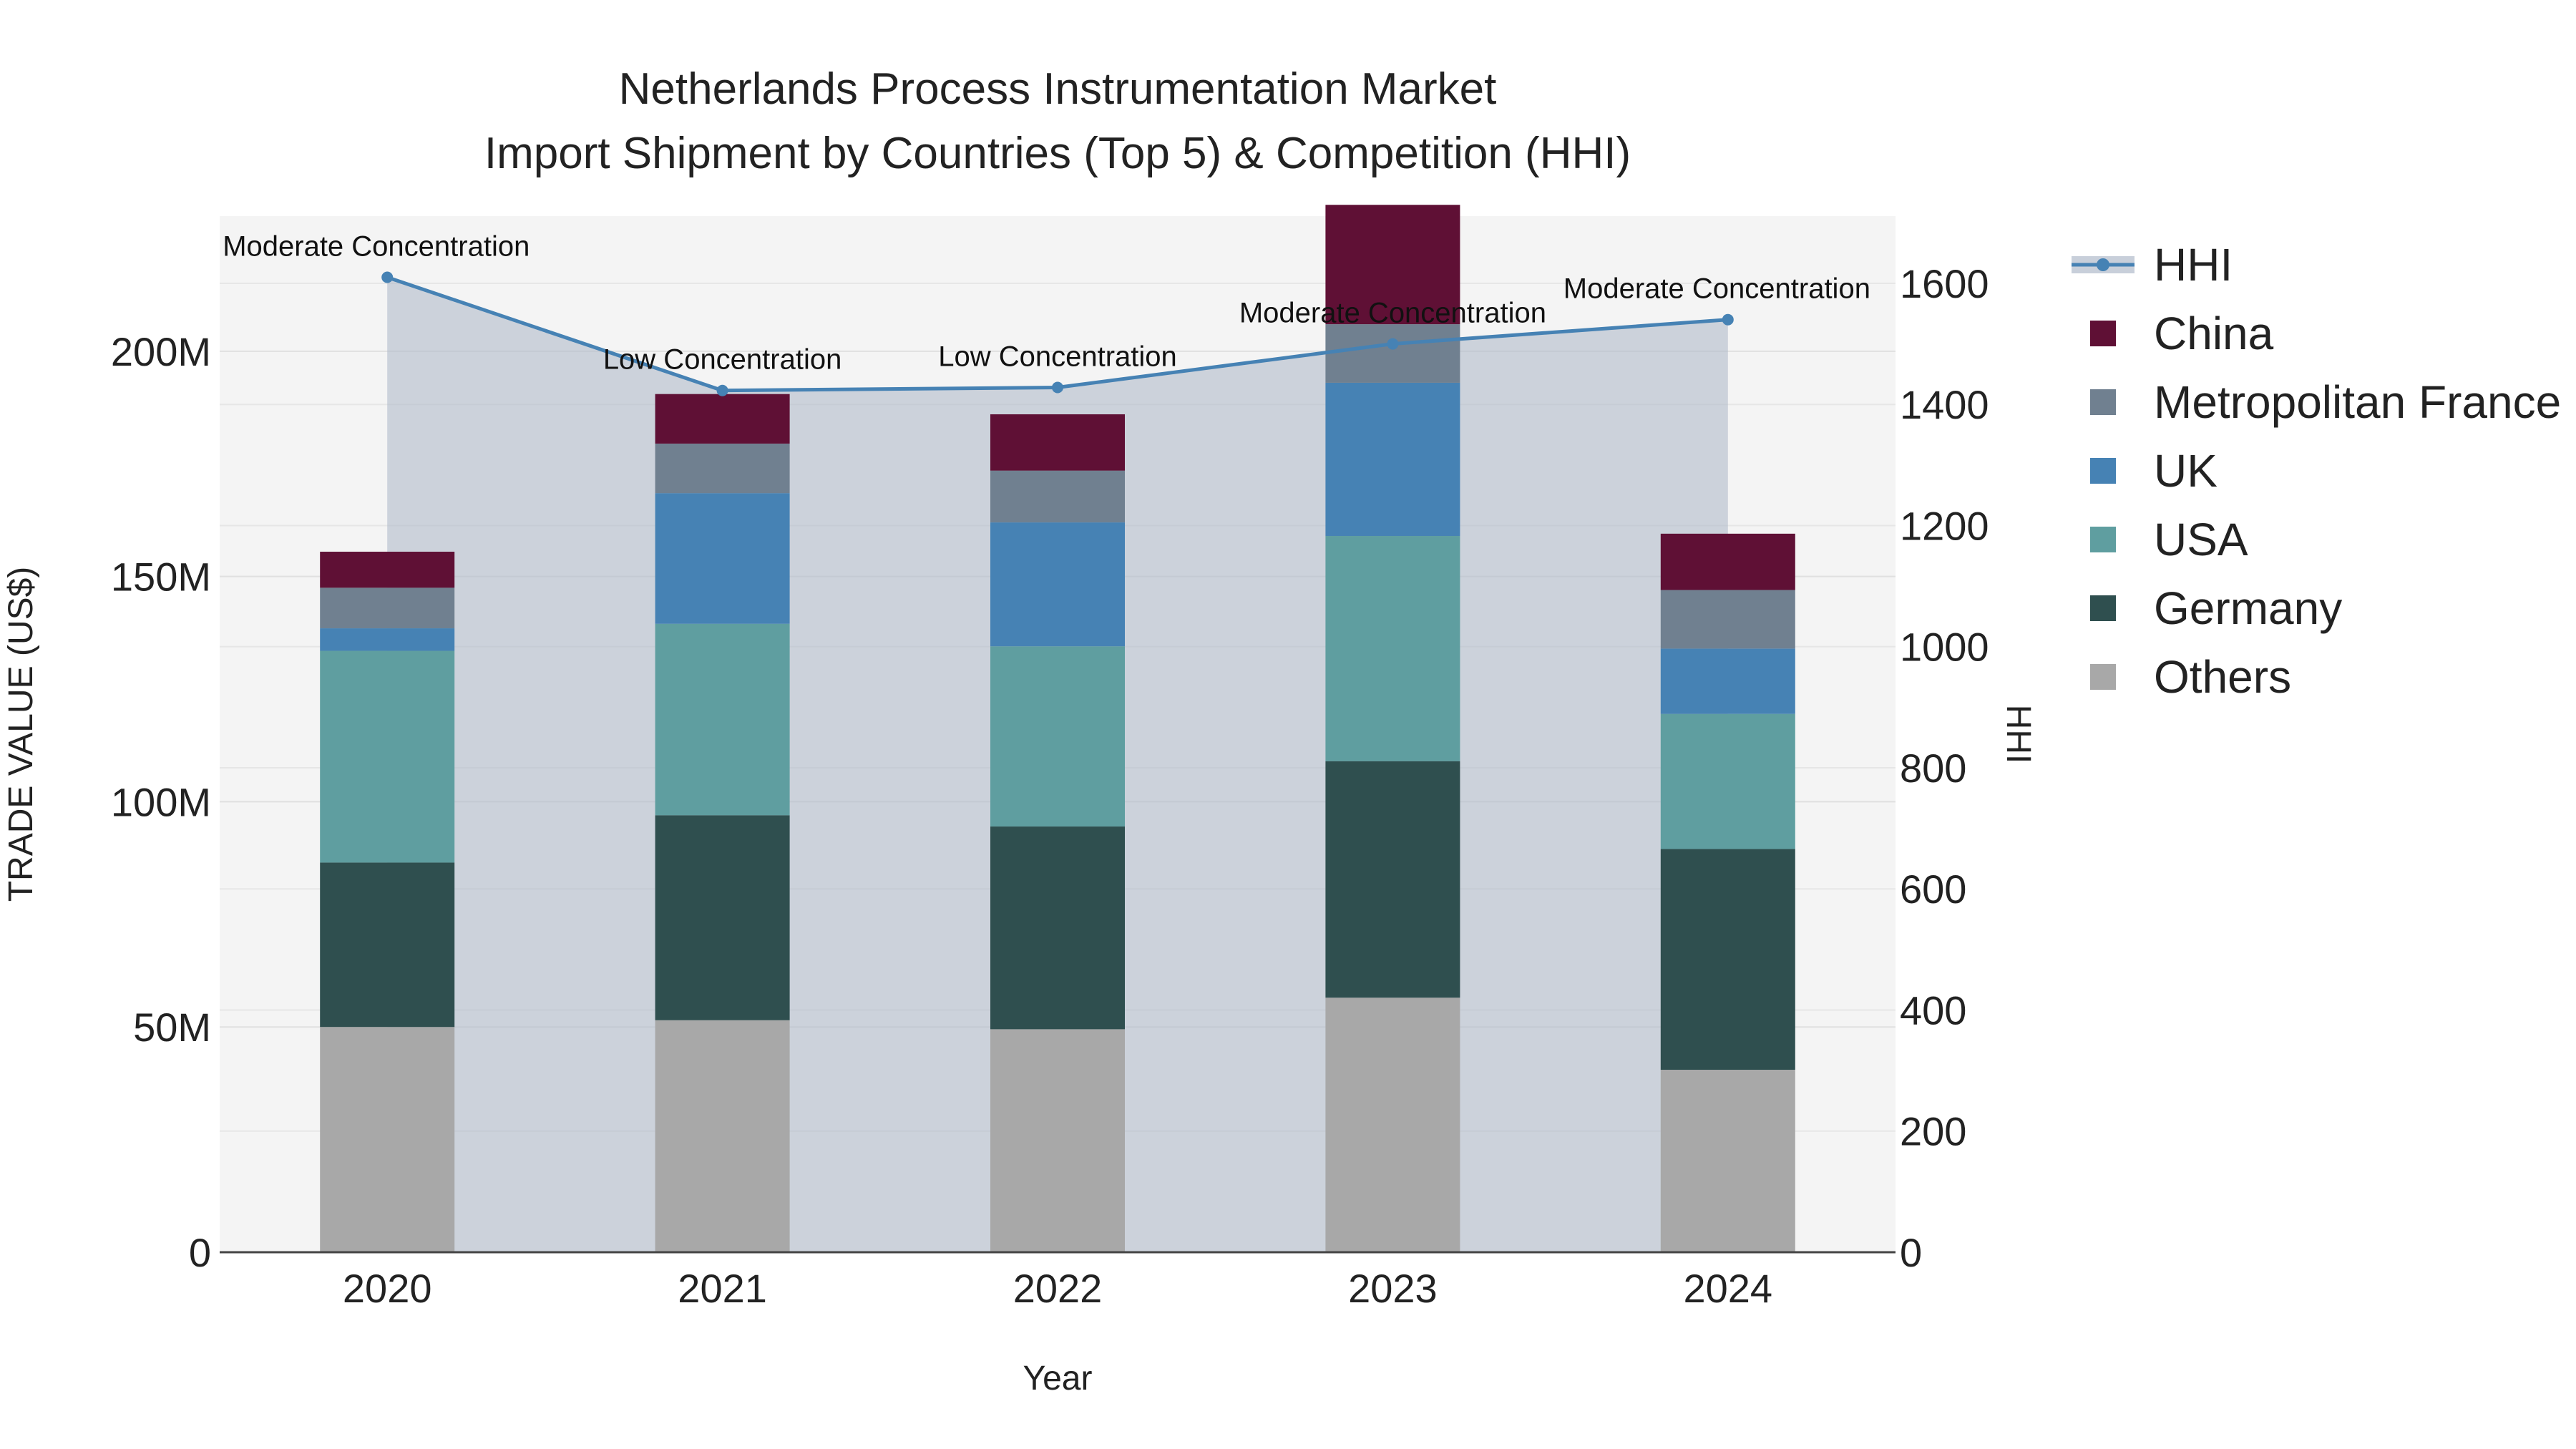  What do you see at coordinates (1392, 353) in the screenshot?
I see `bar-metropolitan-france-2023` at bounding box center [1392, 353].